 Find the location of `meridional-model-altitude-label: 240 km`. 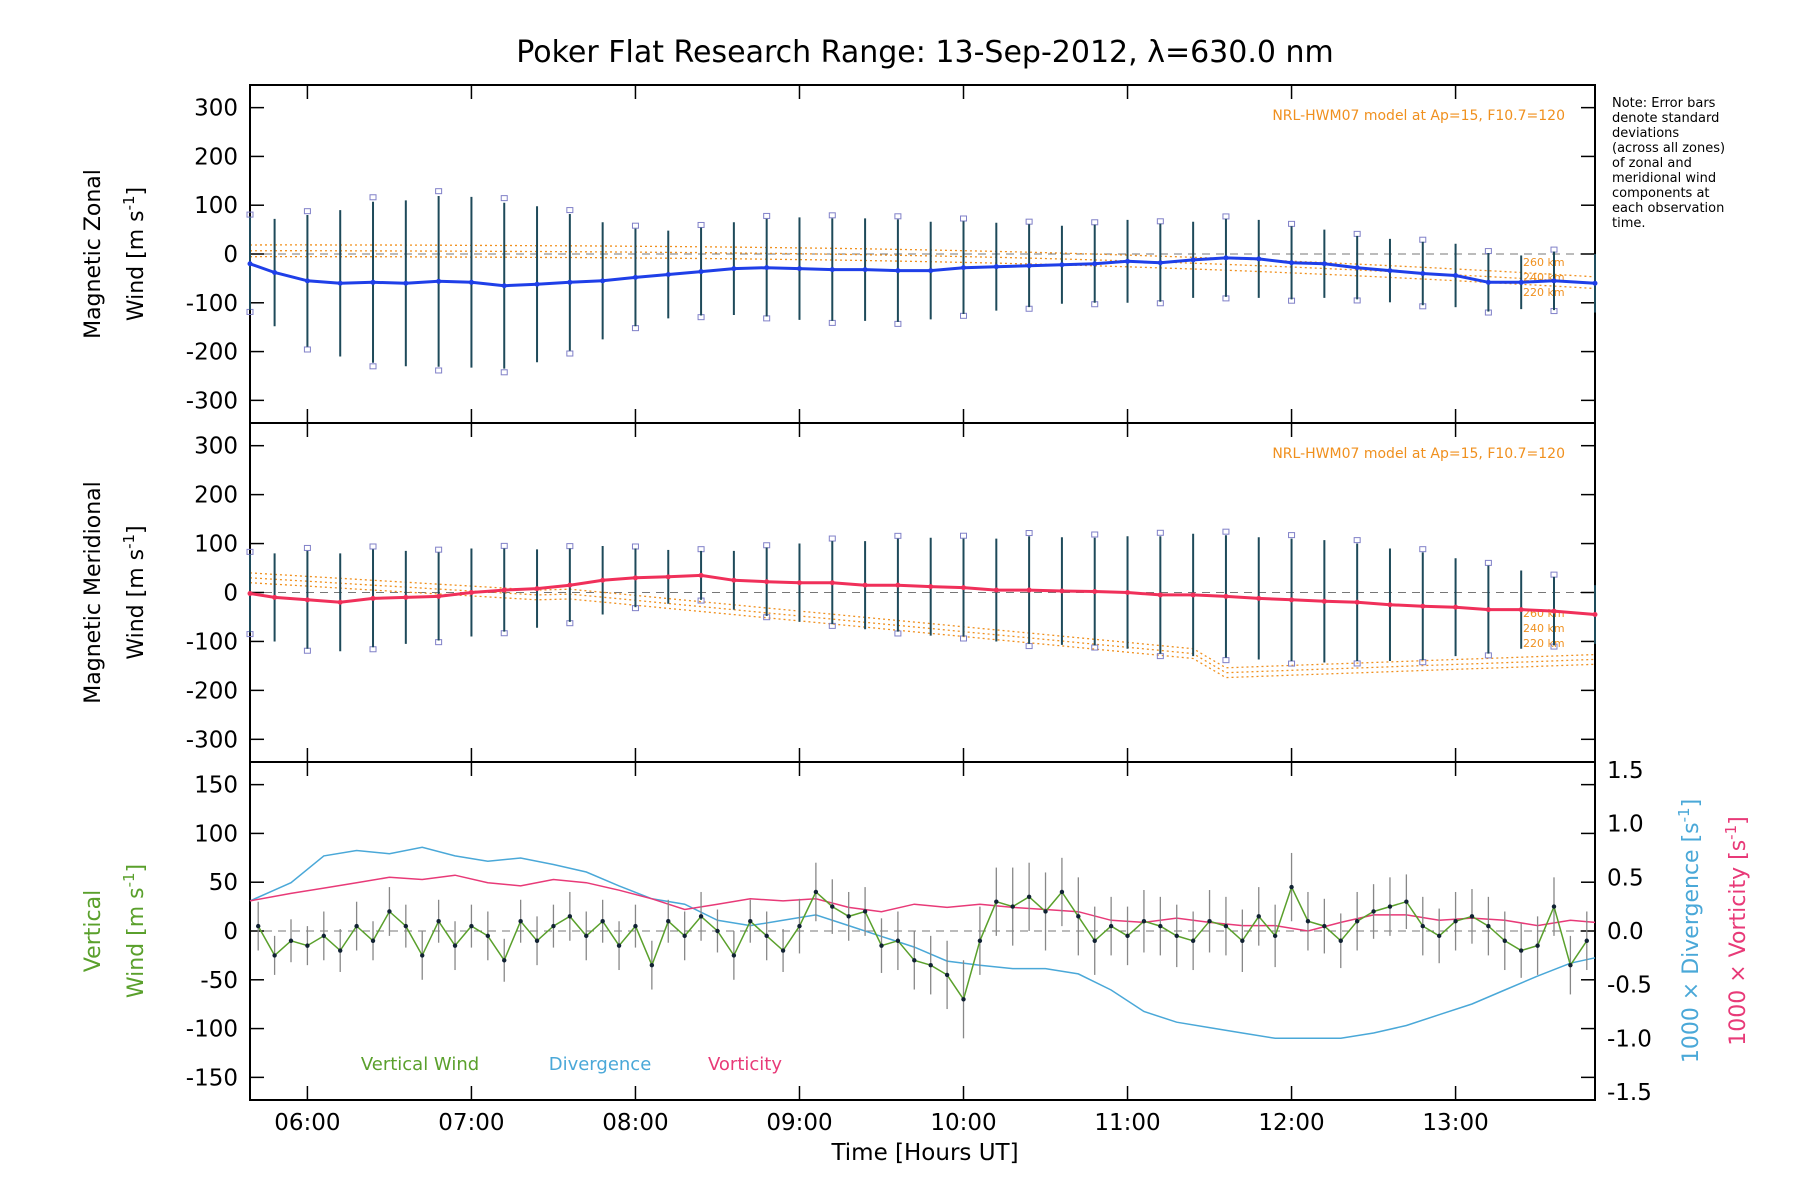

meridional-model-altitude-label: 240 km is located at coordinates (1544, 628).